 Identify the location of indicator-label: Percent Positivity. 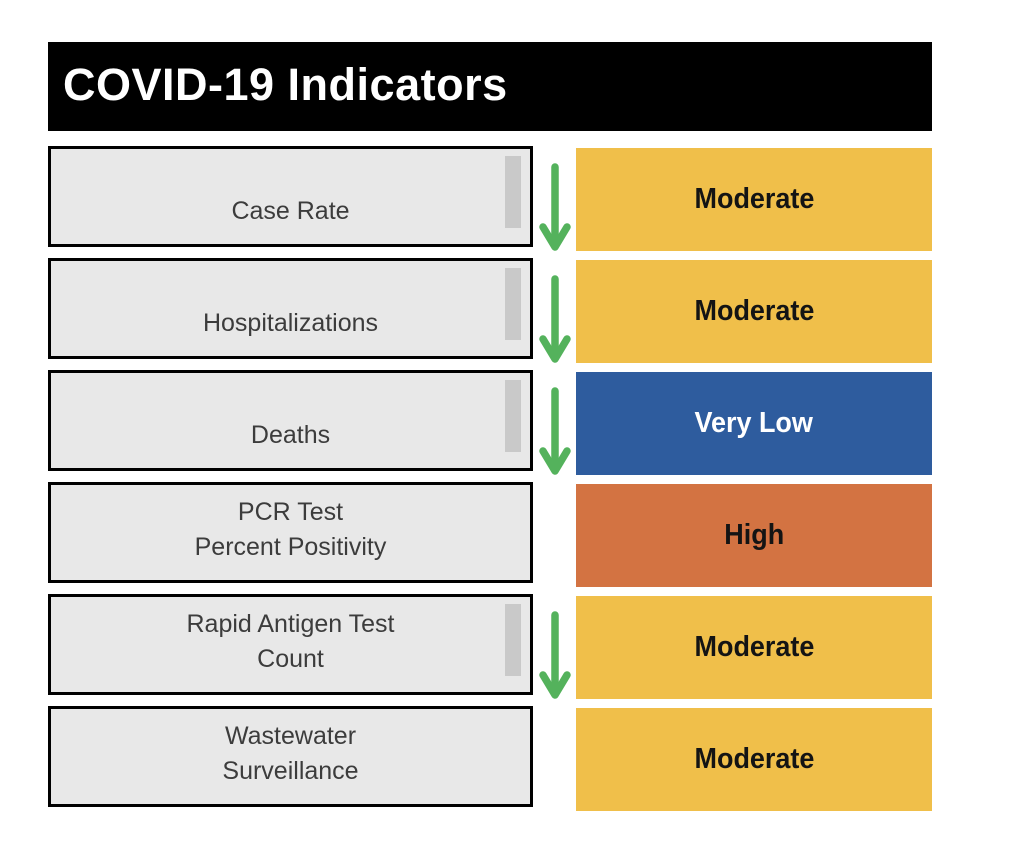
(290, 547).